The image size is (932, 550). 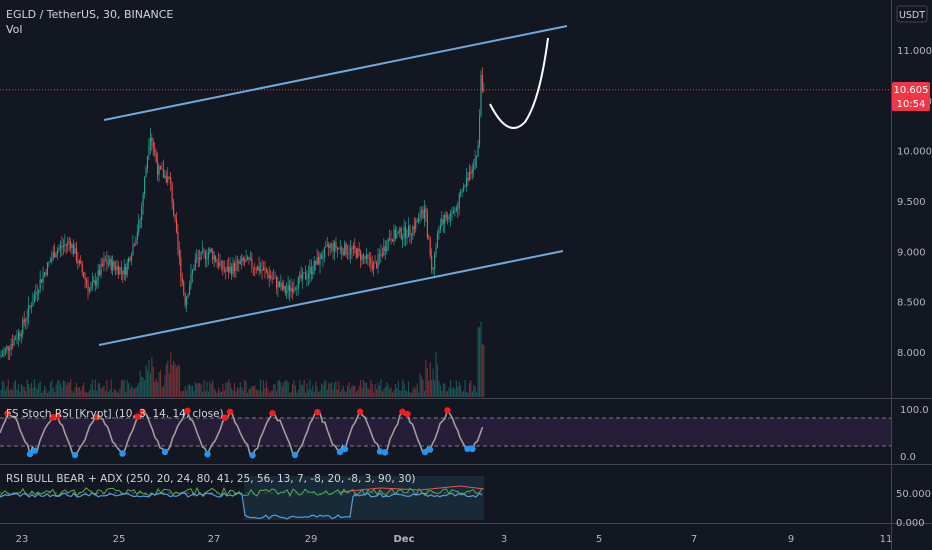 I want to click on stoch-axis-tick: 100.0, so click(x=914, y=410).